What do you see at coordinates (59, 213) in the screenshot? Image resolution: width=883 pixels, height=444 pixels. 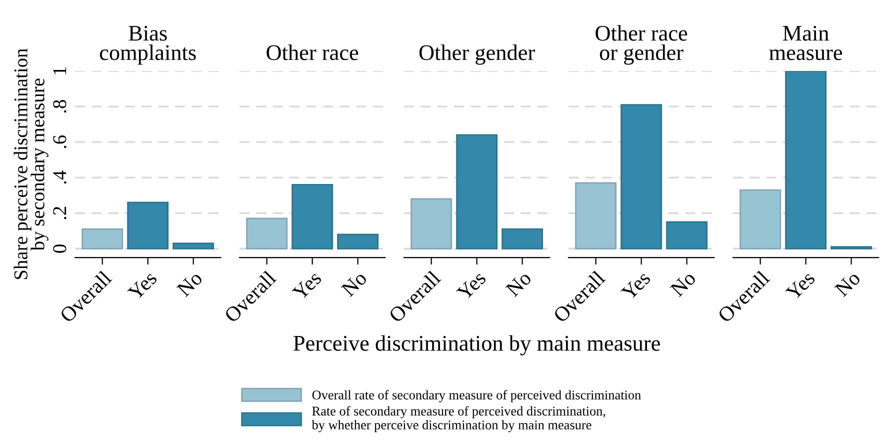 I see `y-tick-label: .2` at bounding box center [59, 213].